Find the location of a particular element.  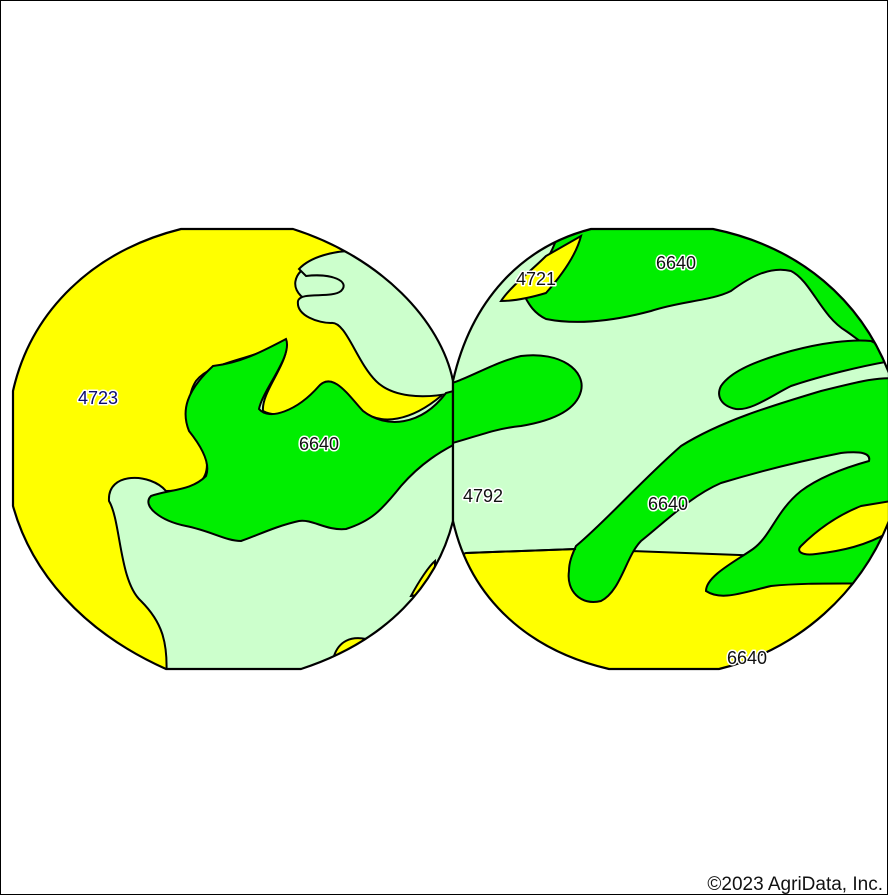

boundary-line is located at coordinates (521, 551).